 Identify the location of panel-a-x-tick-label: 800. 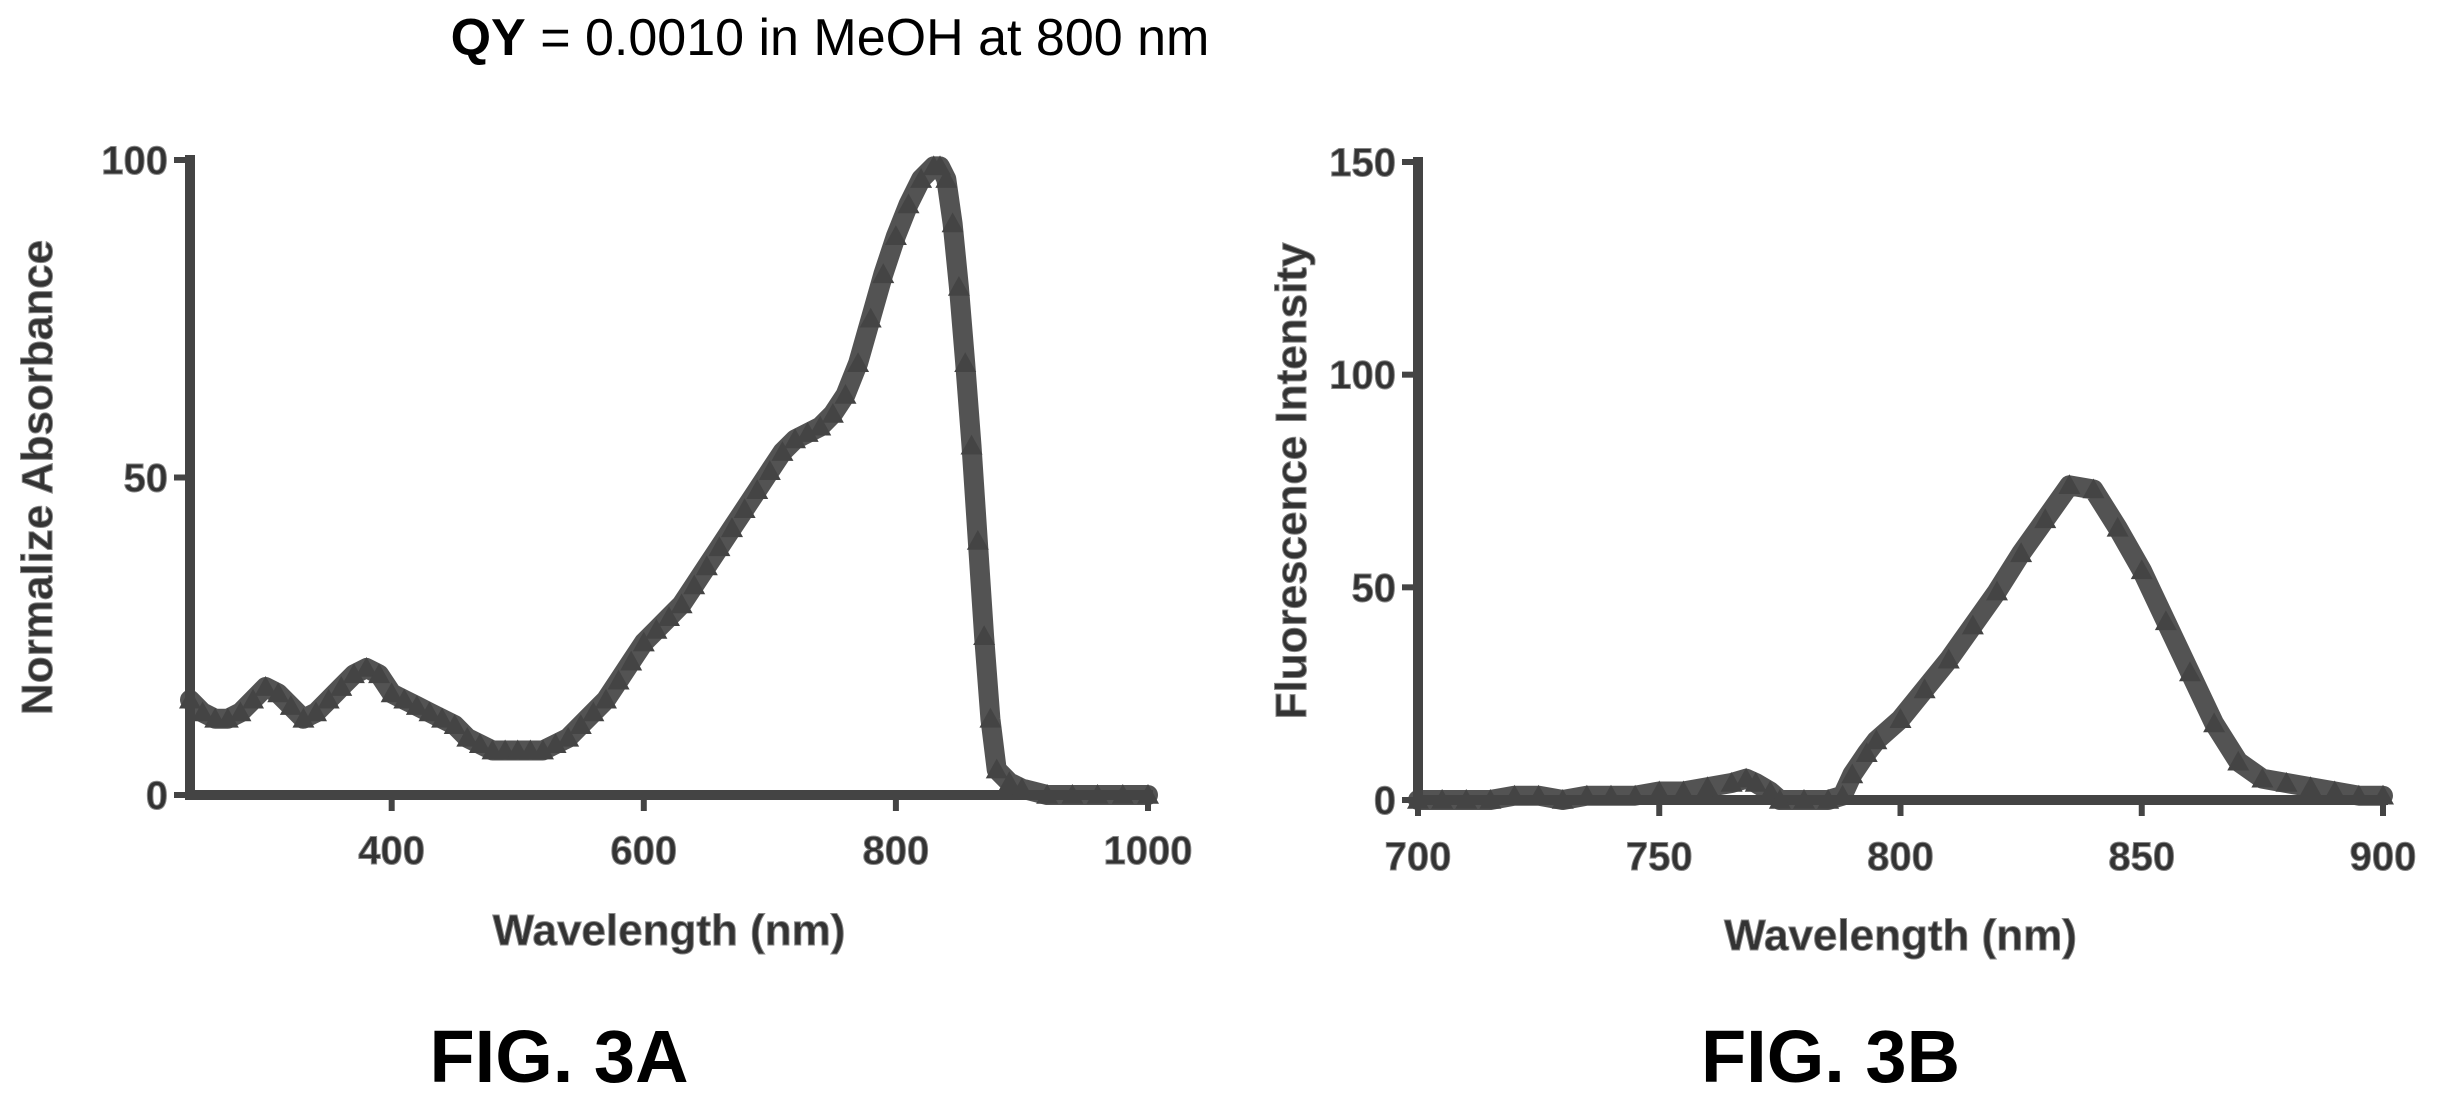
(896, 851).